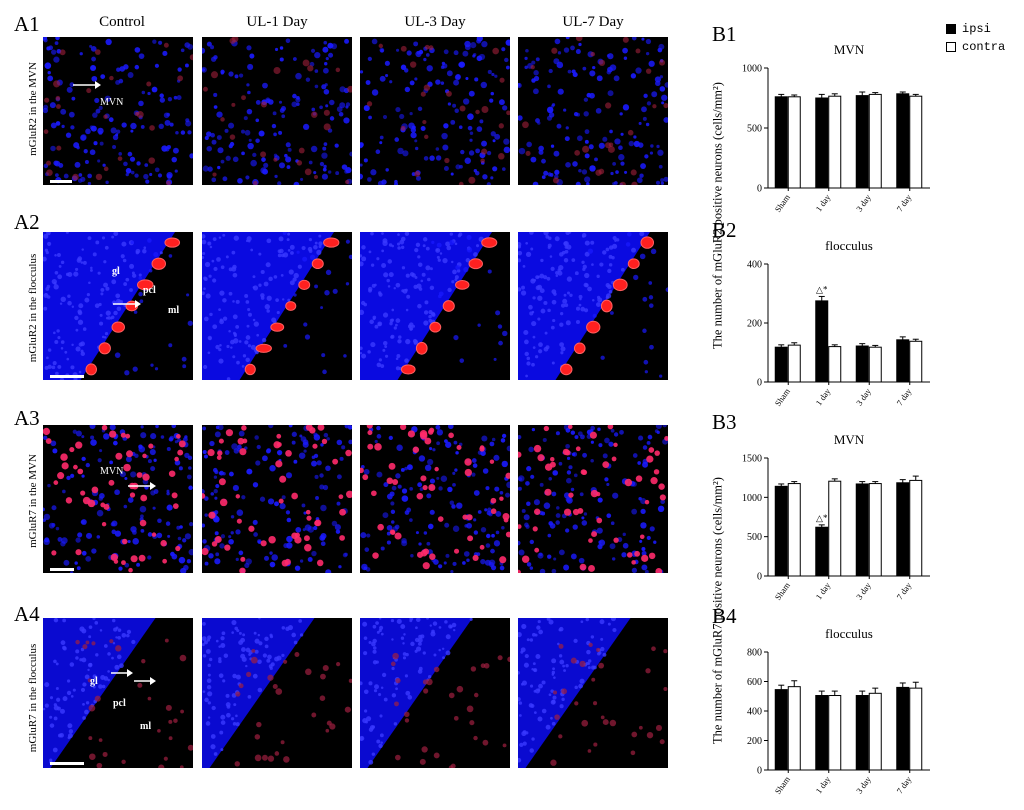  What do you see at coordinates (724, 230) in the screenshot?
I see `panel-label-b2: B2` at bounding box center [724, 230].